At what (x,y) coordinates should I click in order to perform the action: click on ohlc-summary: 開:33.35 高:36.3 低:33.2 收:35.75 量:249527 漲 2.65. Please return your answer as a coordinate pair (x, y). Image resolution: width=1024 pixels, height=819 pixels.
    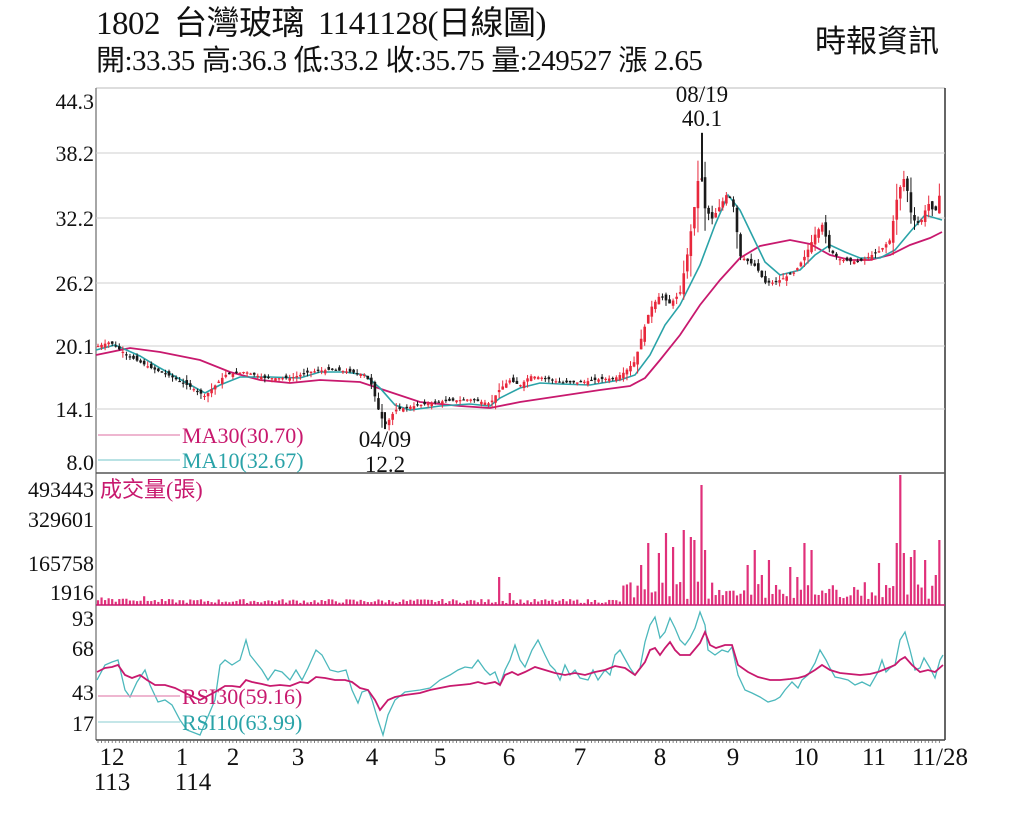
    Looking at the image, I should click on (402, 61).